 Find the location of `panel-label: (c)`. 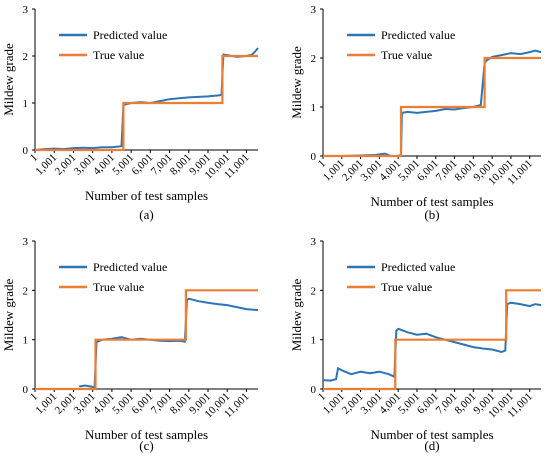

panel-label: (c) is located at coordinates (146, 445).